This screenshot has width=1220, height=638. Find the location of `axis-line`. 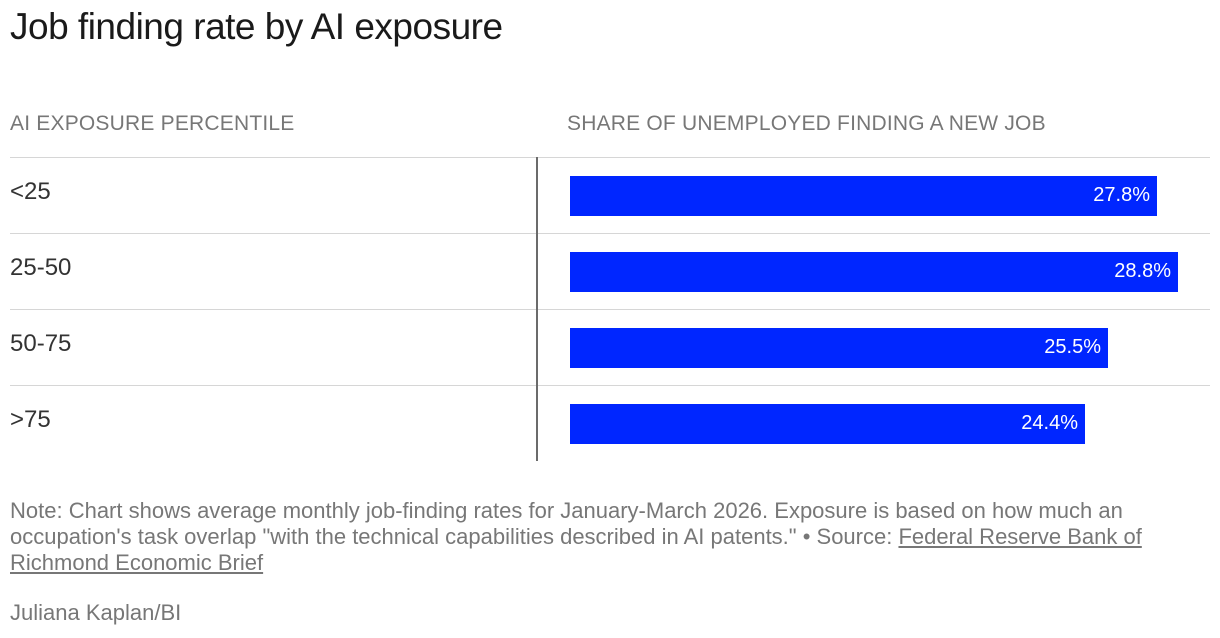

axis-line is located at coordinates (537, 309).